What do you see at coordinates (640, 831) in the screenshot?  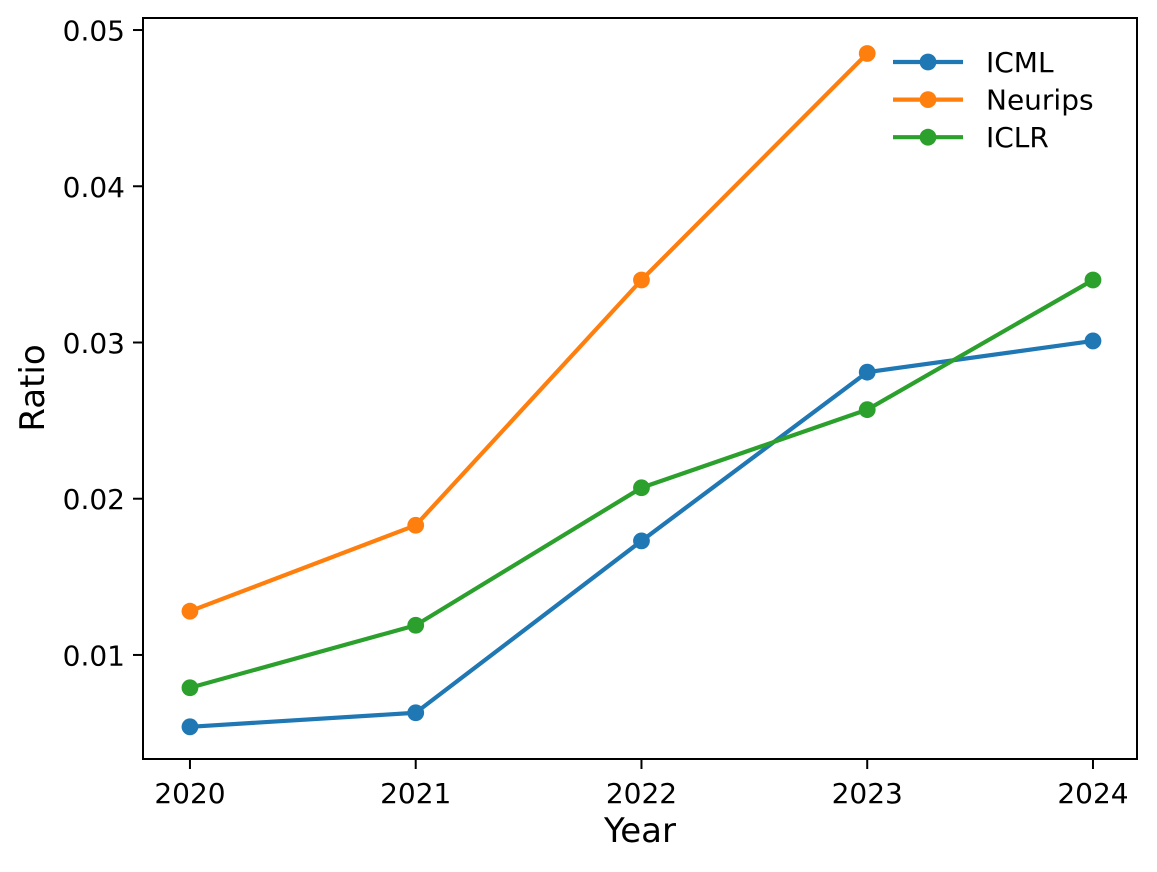 I see `x-axis-label: Year` at bounding box center [640, 831].